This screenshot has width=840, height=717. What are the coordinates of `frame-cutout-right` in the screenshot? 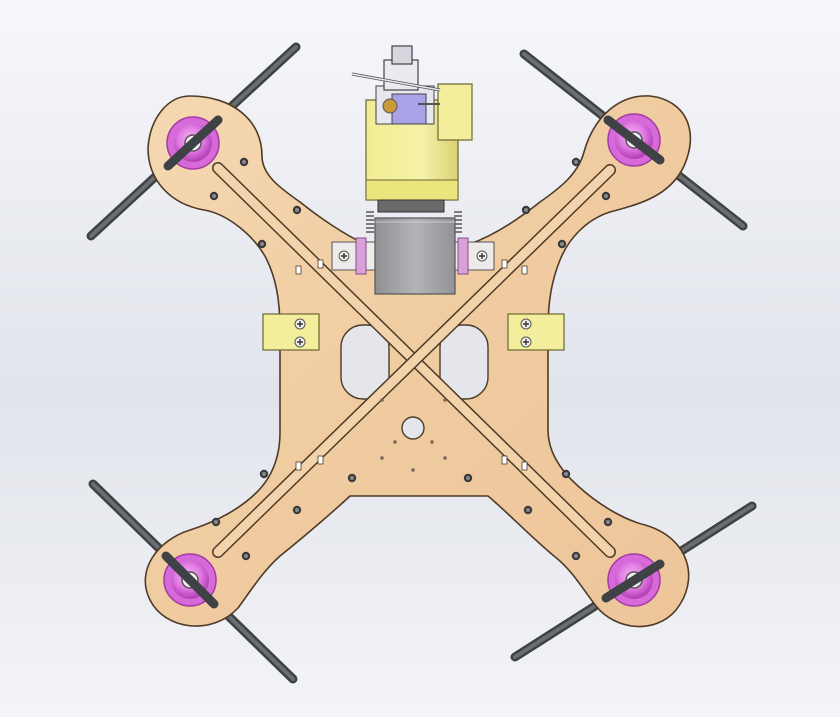 It's located at (464, 362).